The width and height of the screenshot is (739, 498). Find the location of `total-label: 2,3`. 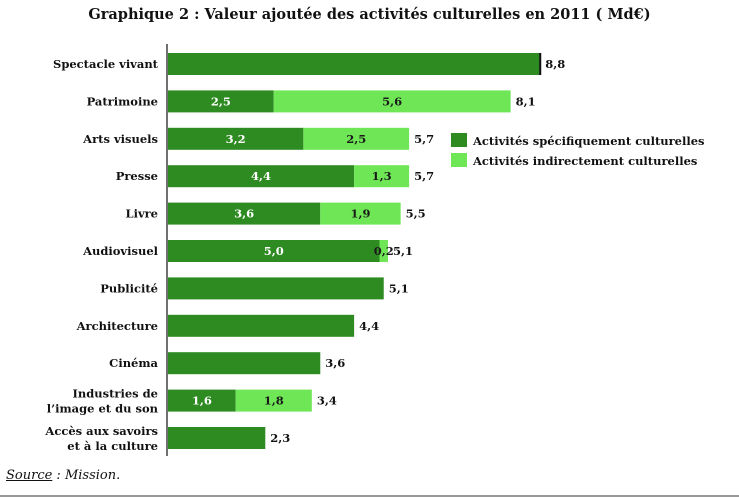

total-label: 2,3 is located at coordinates (280, 438).